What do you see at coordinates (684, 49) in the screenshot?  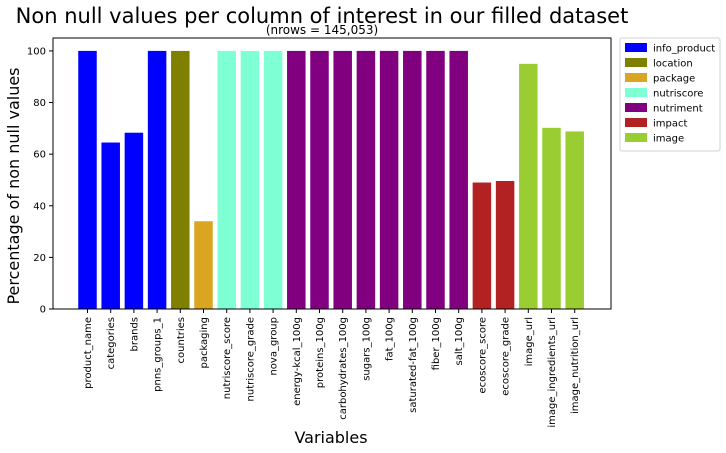 I see `legend-label-info_product: info_product` at bounding box center [684, 49].